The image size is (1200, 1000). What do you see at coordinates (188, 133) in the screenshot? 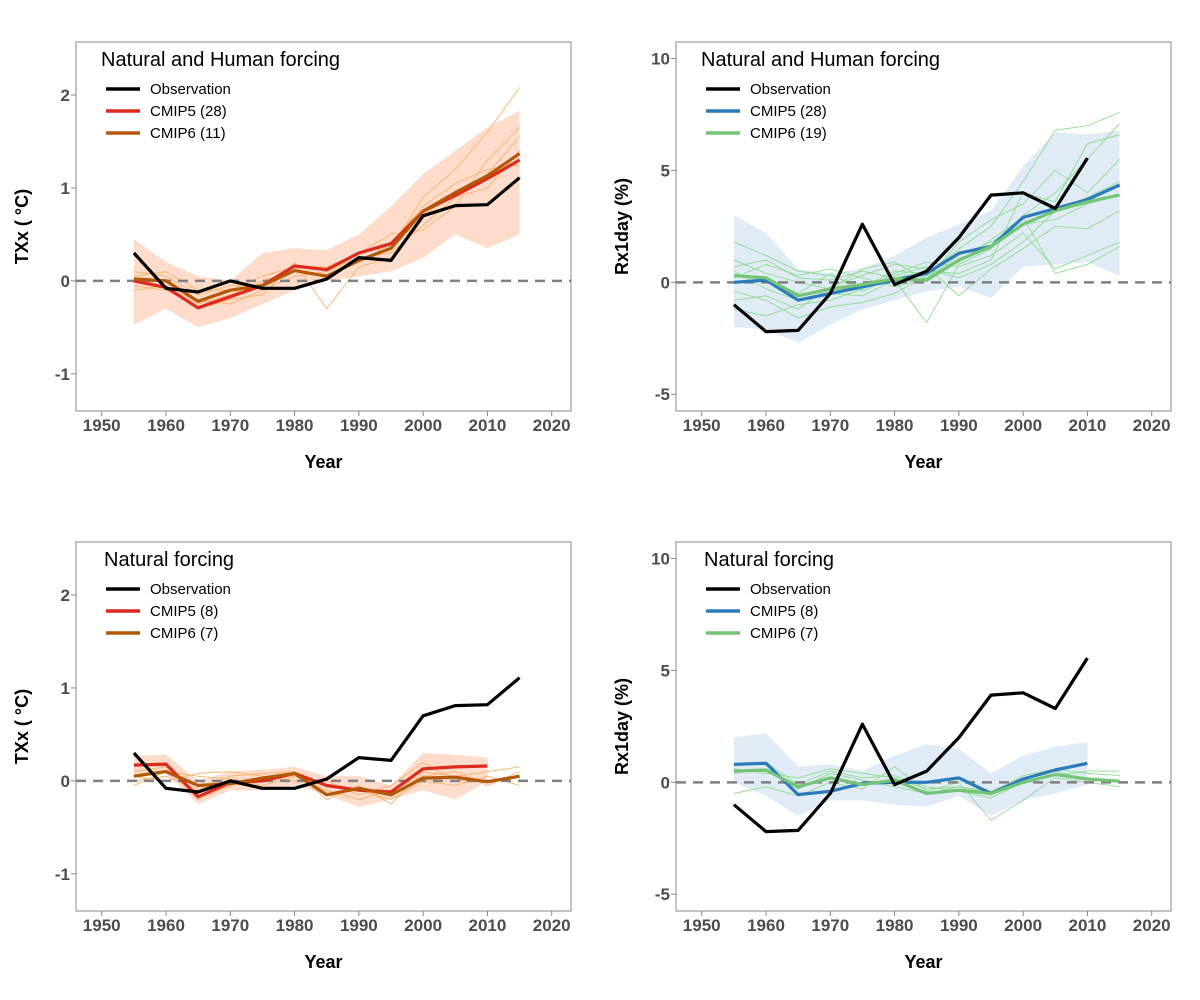
I see `legend-entry: CMIP6 (11)` at bounding box center [188, 133].